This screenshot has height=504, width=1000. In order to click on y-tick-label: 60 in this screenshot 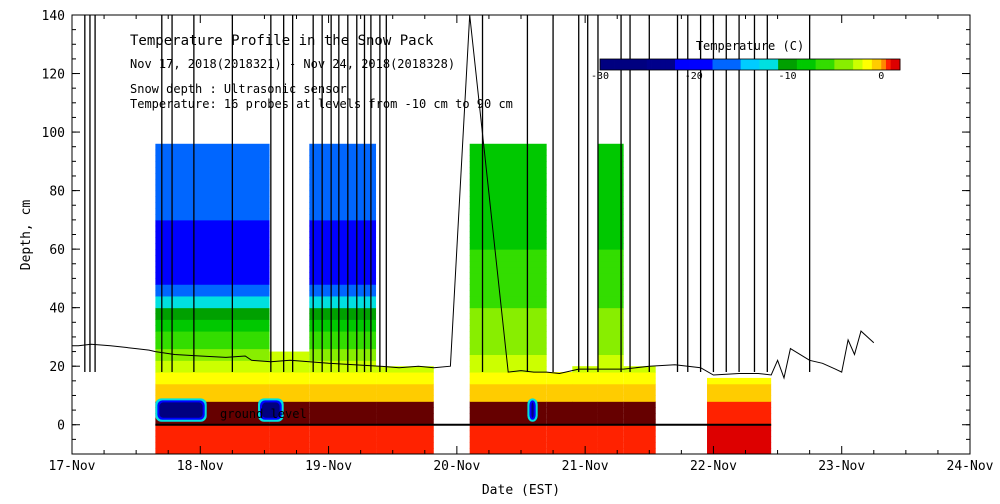, I will do `click(57, 250)`.